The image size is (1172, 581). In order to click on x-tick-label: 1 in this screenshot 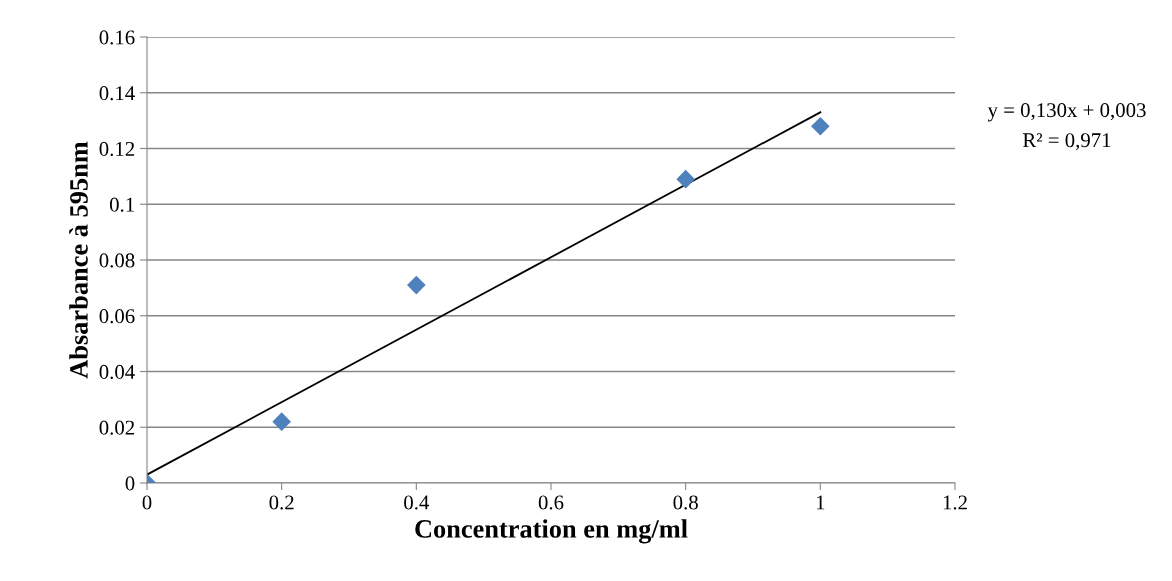, I will do `click(820, 502)`.